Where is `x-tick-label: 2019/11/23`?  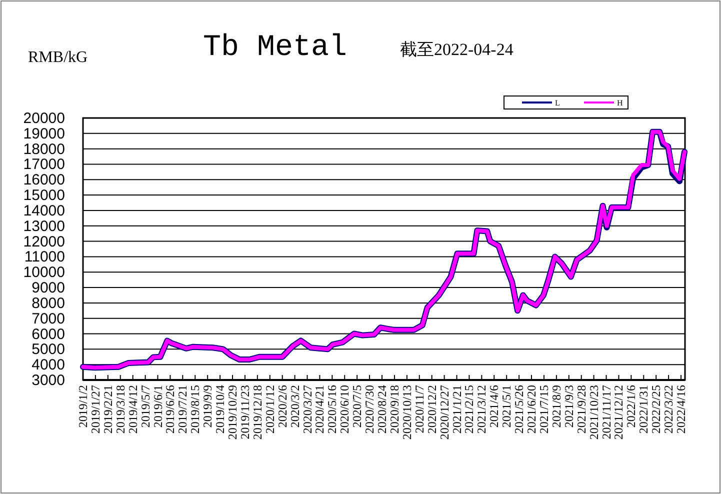
x-tick-label: 2019/11/23 is located at coordinates (245, 412).